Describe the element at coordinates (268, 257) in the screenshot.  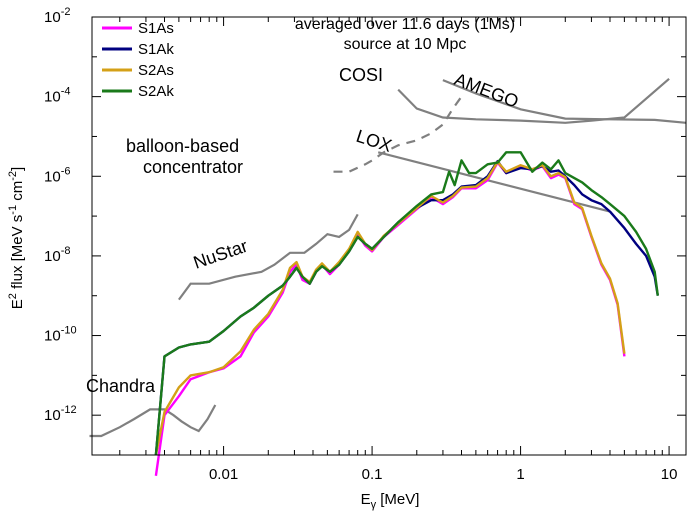
I see `sensitivity-curve-nustar` at that location.